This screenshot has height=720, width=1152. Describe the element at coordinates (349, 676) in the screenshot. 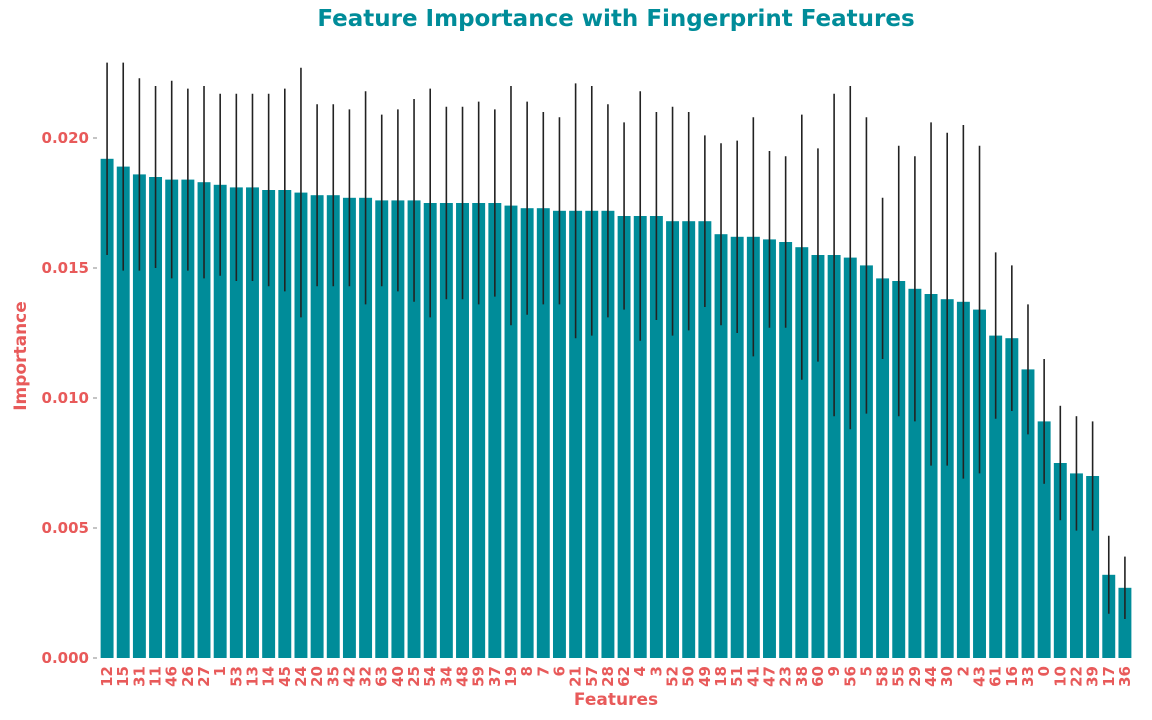

I see `x-tick-label: 42` at that location.